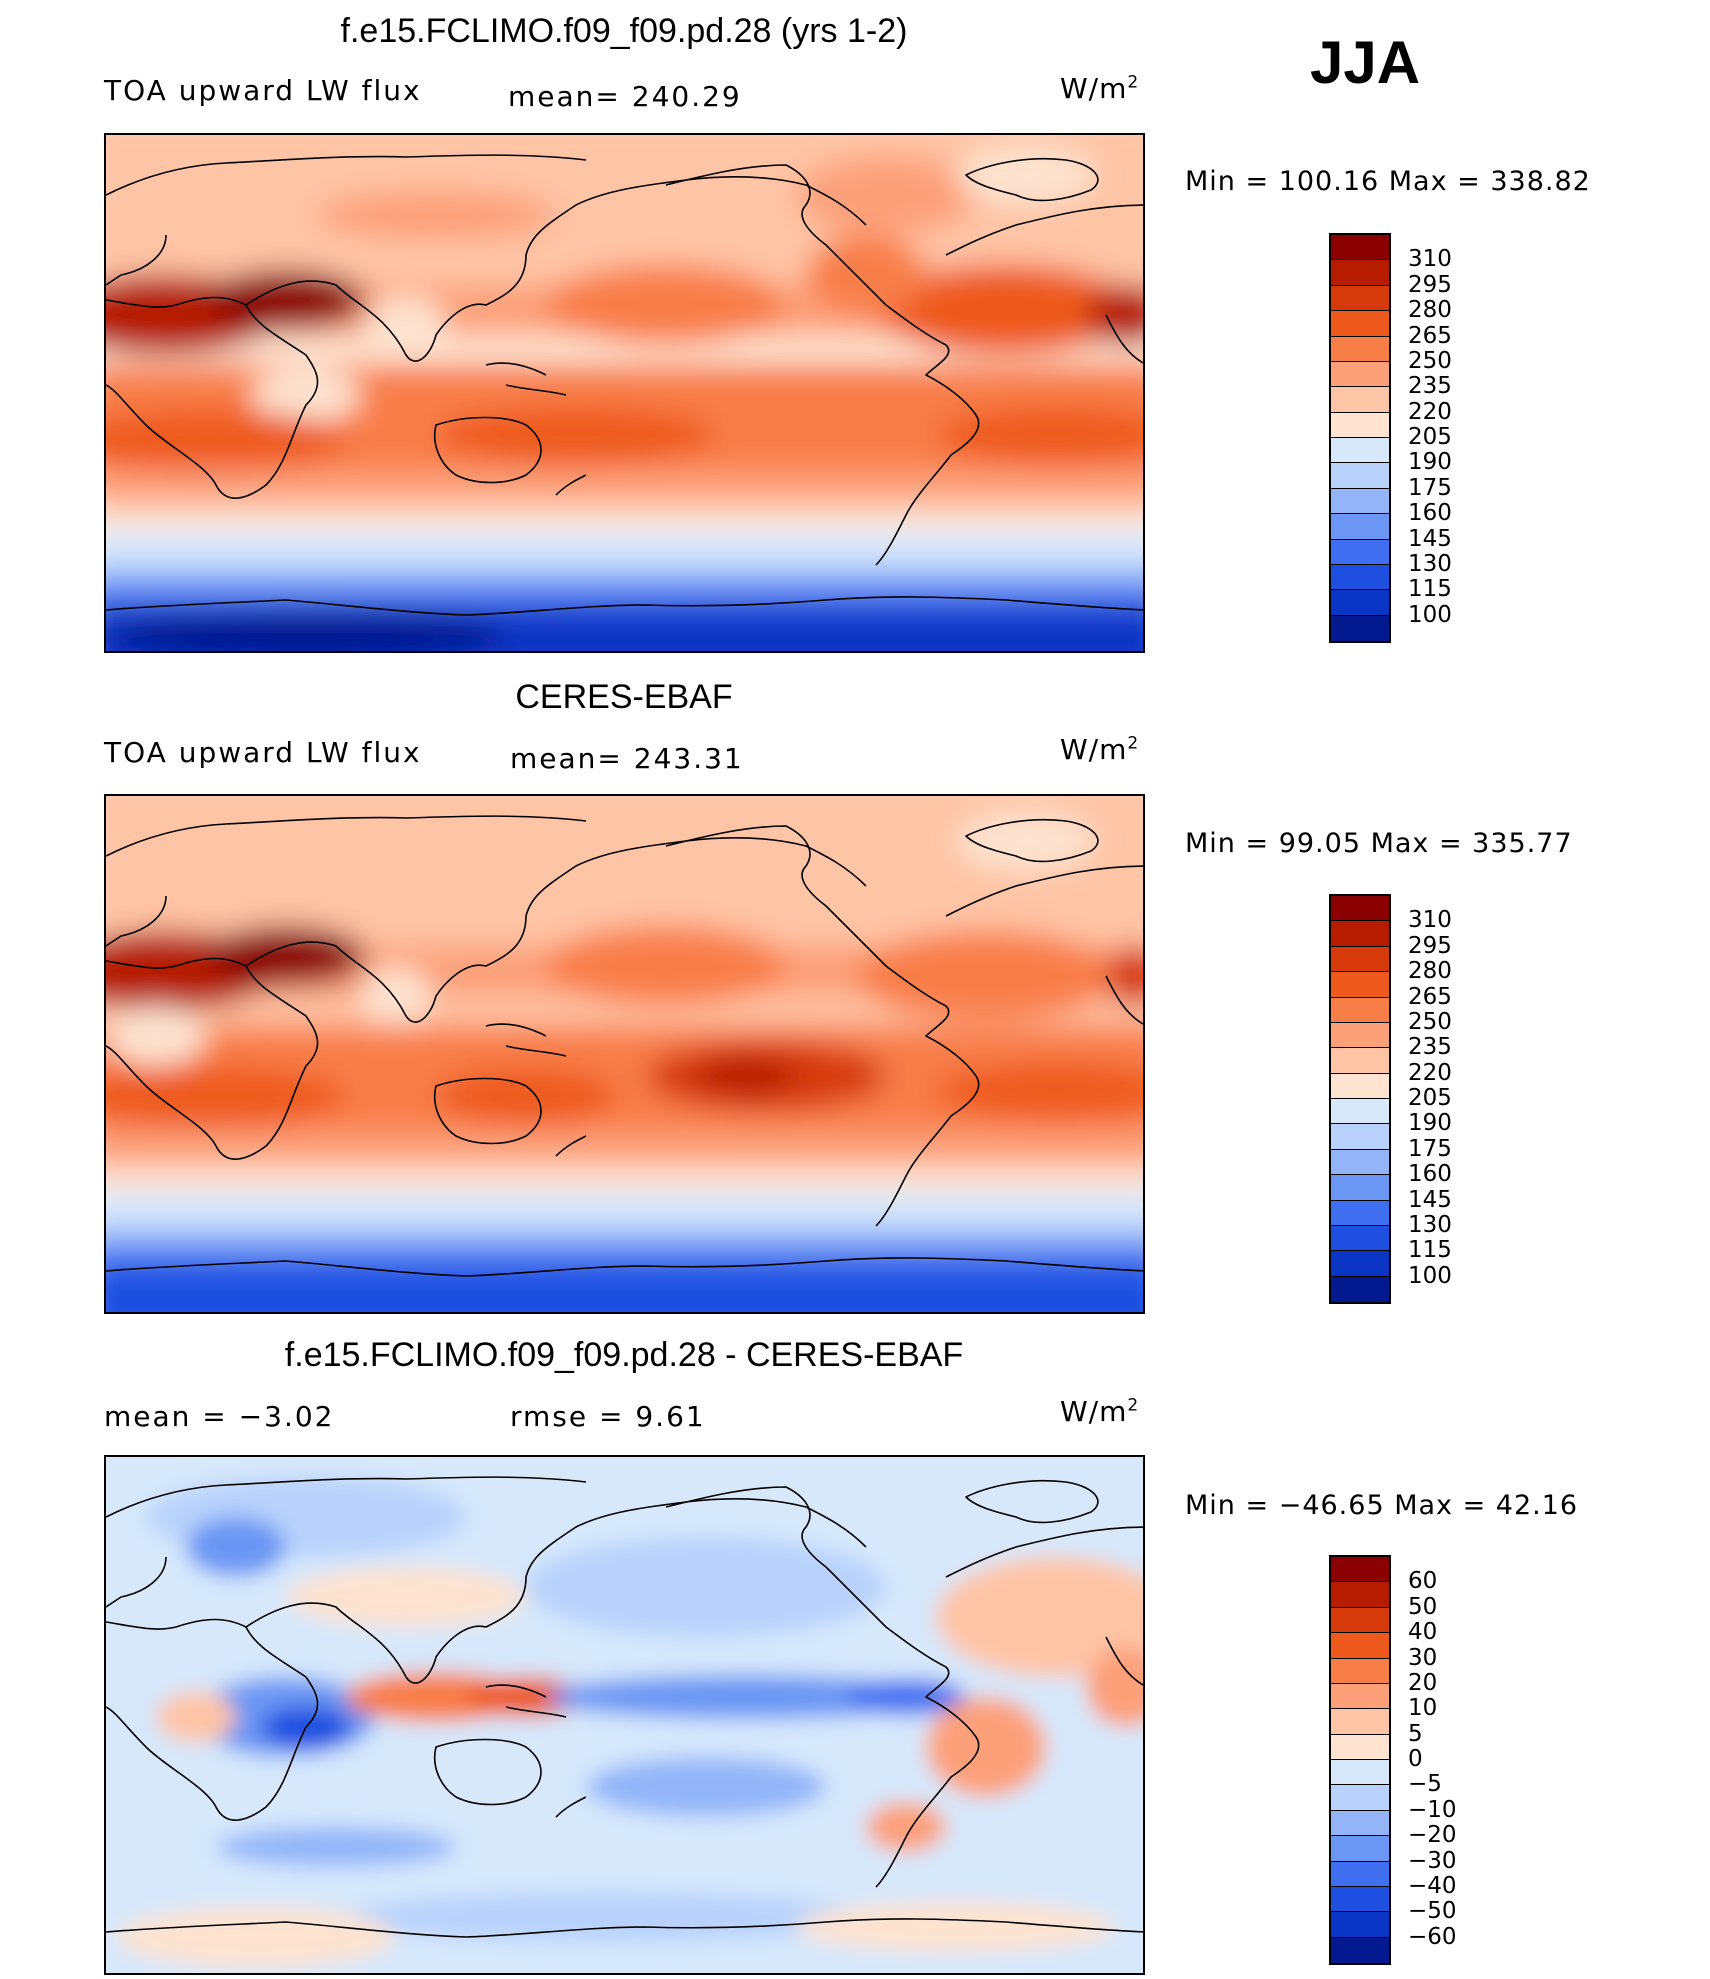 This screenshot has height=1979, width=1710. I want to click on colorbar-tick-label: 0, so click(1415, 1759).